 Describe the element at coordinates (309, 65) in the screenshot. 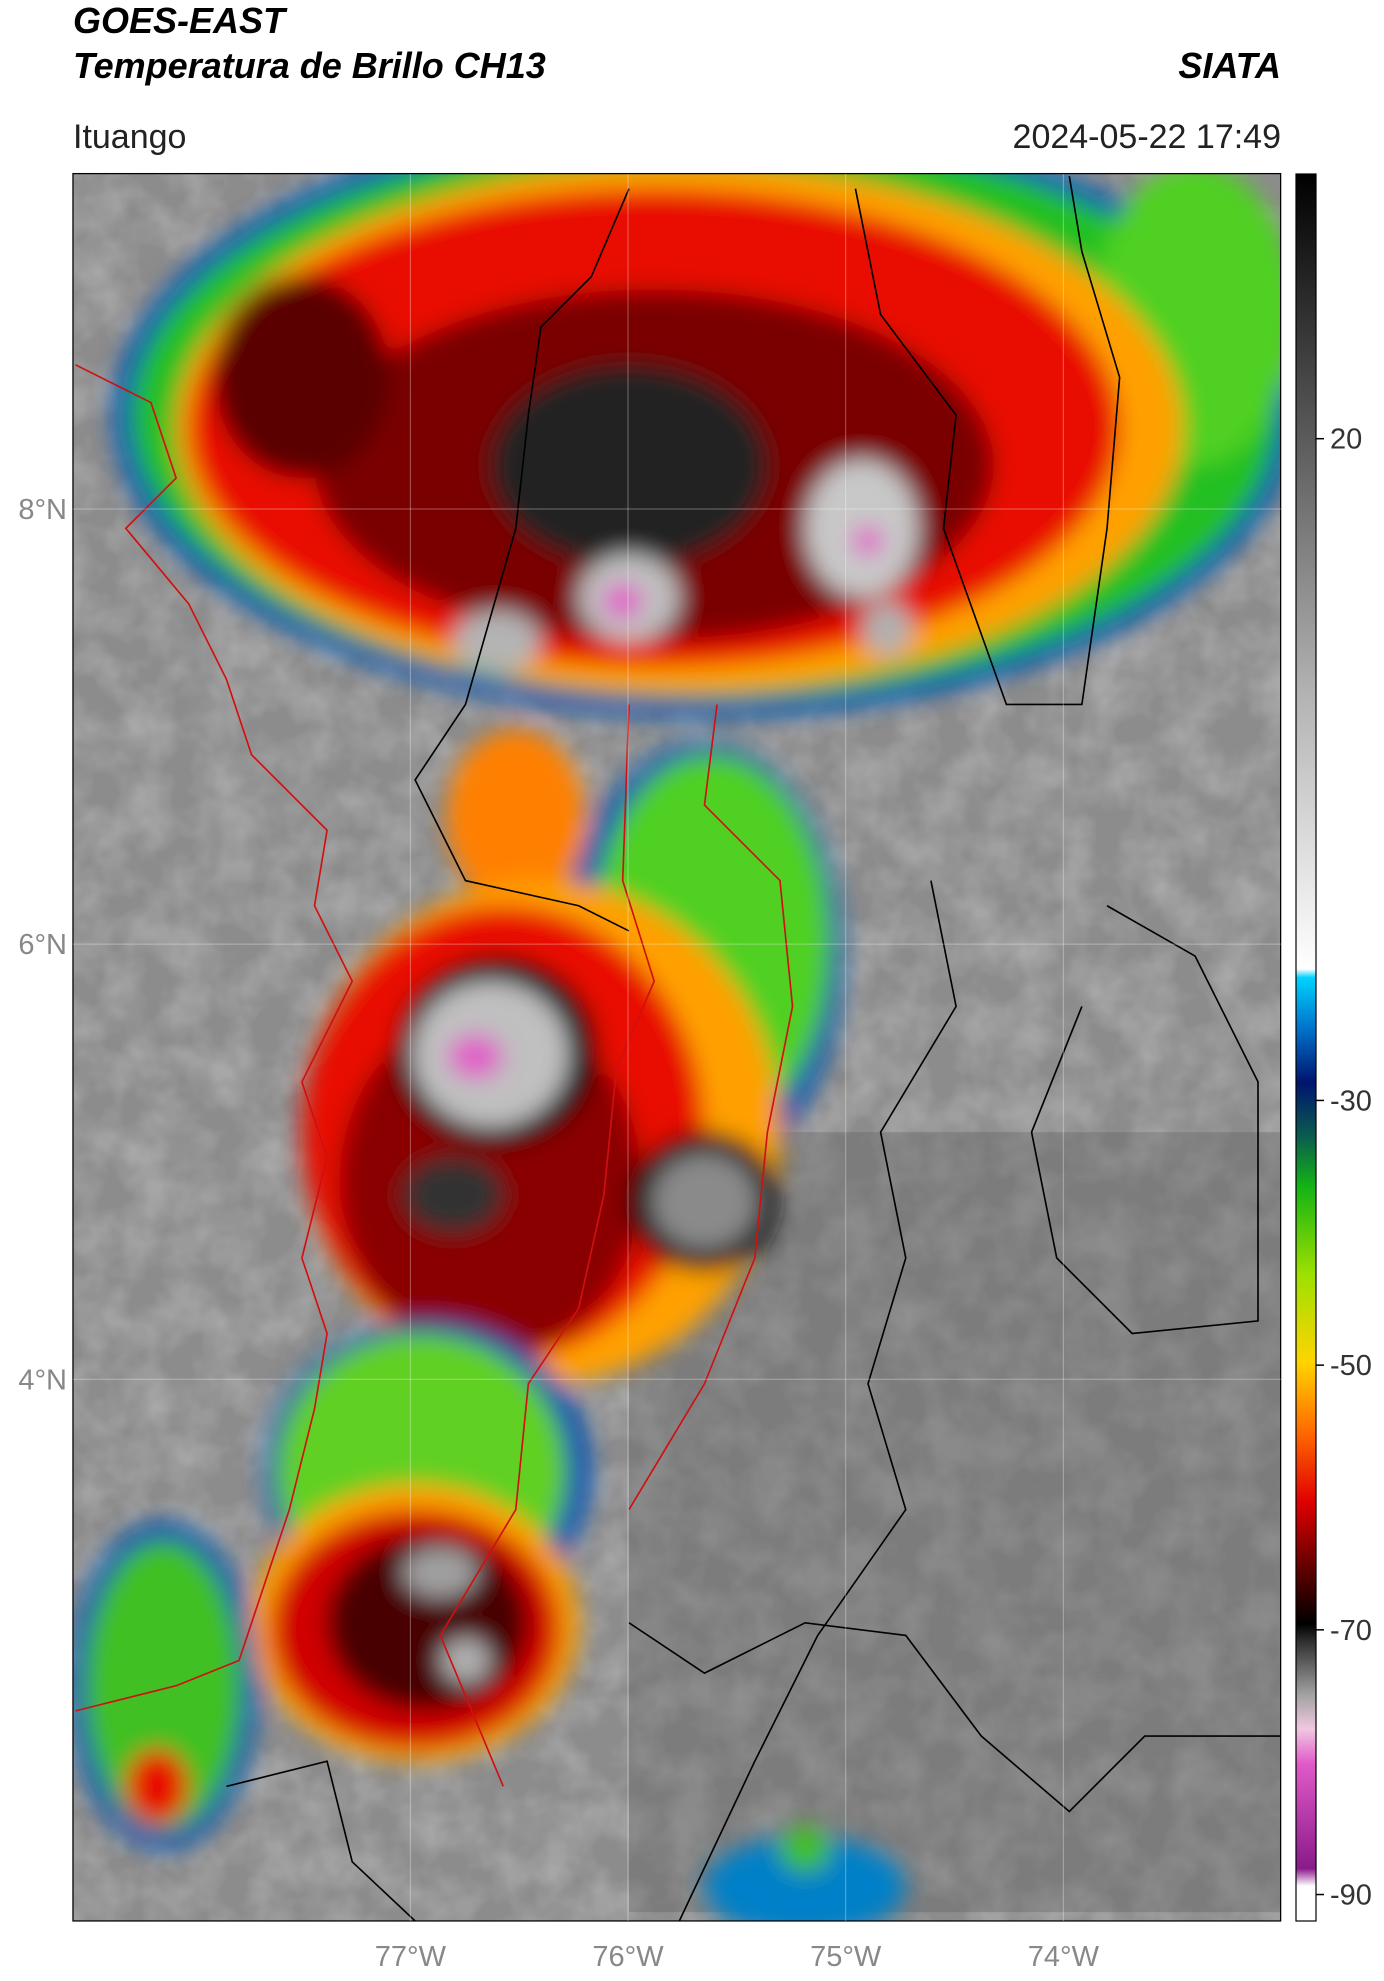

I see `product-title: Temperatura de Brillo CH13` at that location.